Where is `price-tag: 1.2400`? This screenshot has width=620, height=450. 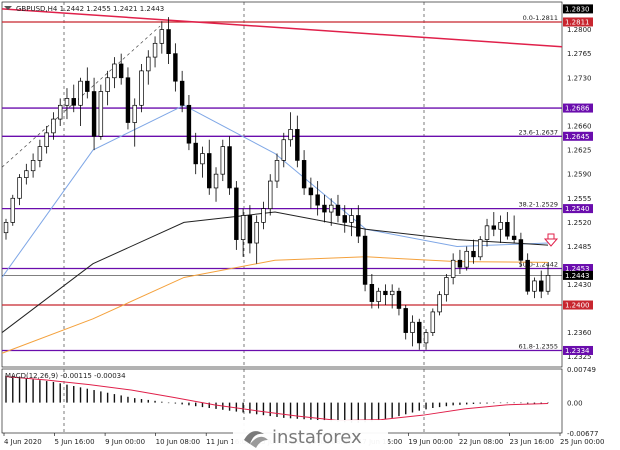
price-tag: 1.2400 is located at coordinates (578, 305).